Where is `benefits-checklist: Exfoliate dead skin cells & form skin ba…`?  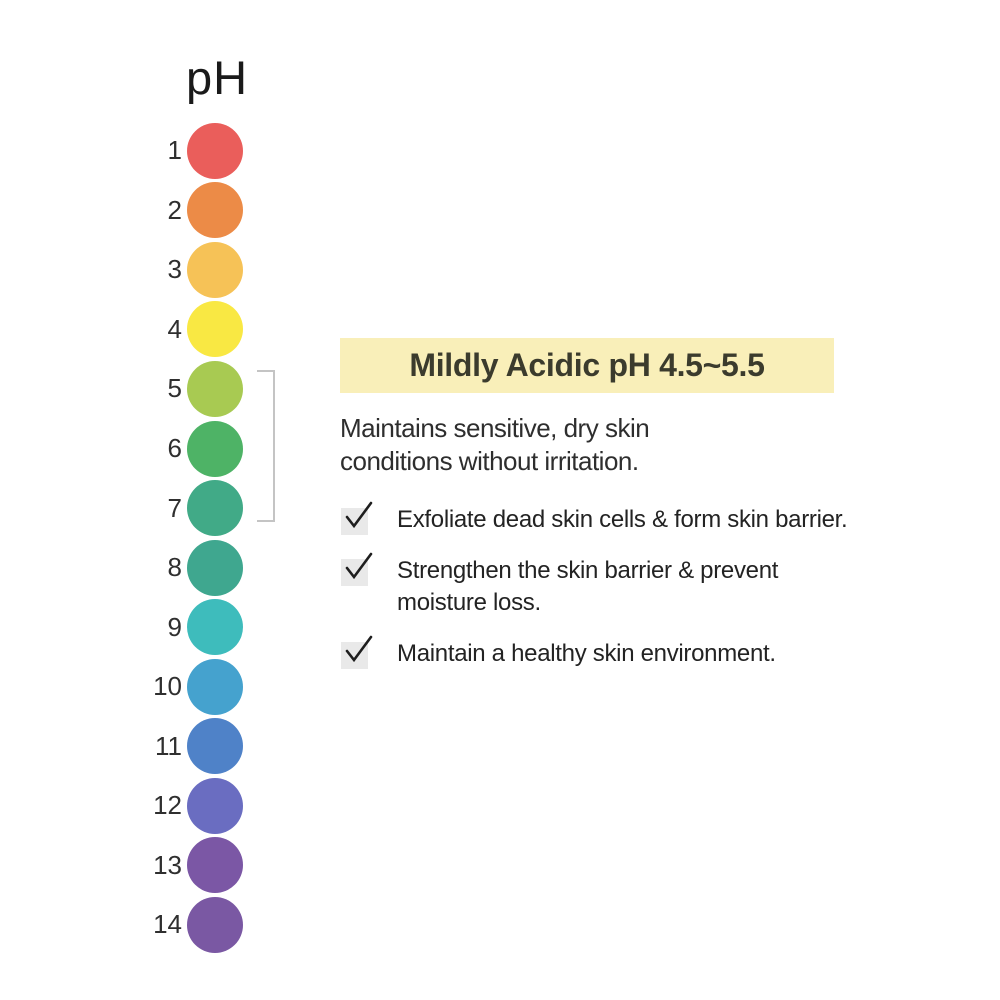
benefits-checklist: Exfoliate dead skin cells & form skin ba… is located at coordinates (594, 595).